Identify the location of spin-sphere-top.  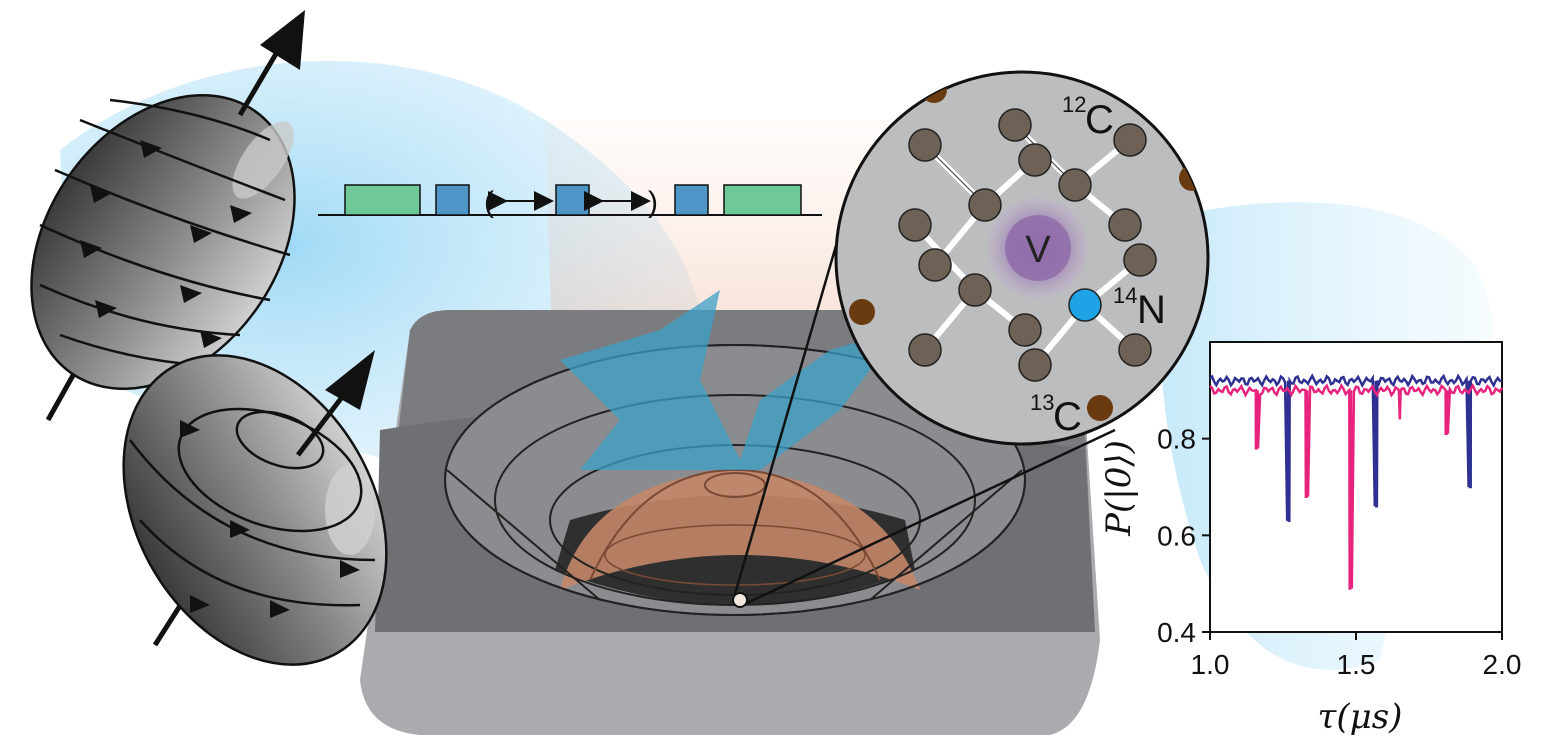
(167, 216).